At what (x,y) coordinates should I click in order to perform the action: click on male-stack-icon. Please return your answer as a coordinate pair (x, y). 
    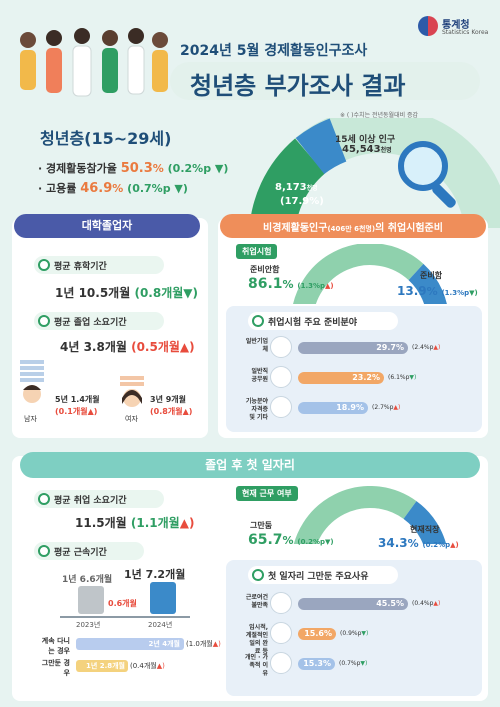
    Looking at the image, I should click on (32, 383).